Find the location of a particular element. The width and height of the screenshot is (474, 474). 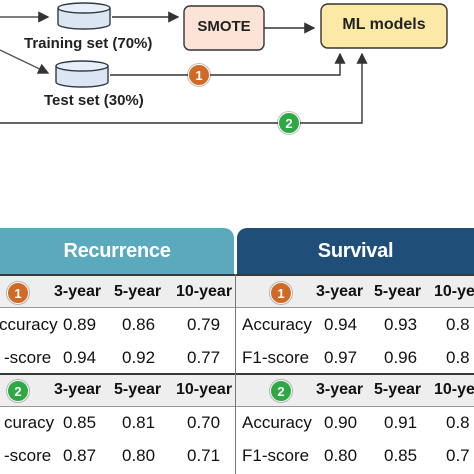

rec-g1-f1-3y: 0.94 is located at coordinates (80, 357).